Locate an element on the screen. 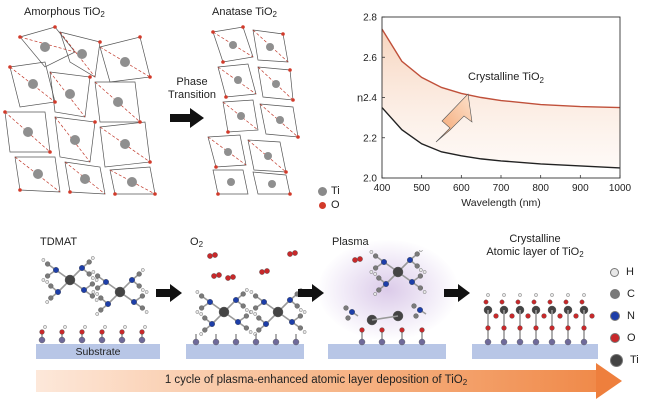 This screenshot has height=403, width=658. amorphous-label-sub: 2 is located at coordinates (102, 14).